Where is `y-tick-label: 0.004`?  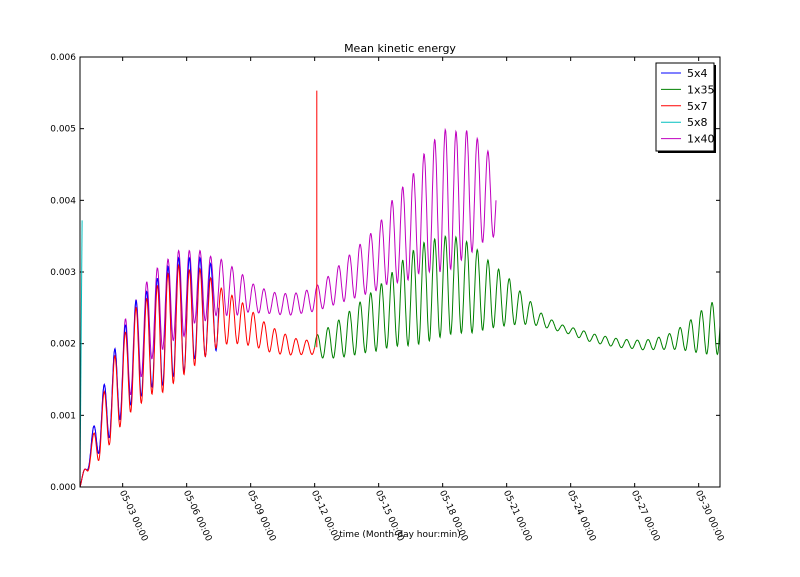 y-tick-label: 0.004 is located at coordinates (63, 201).